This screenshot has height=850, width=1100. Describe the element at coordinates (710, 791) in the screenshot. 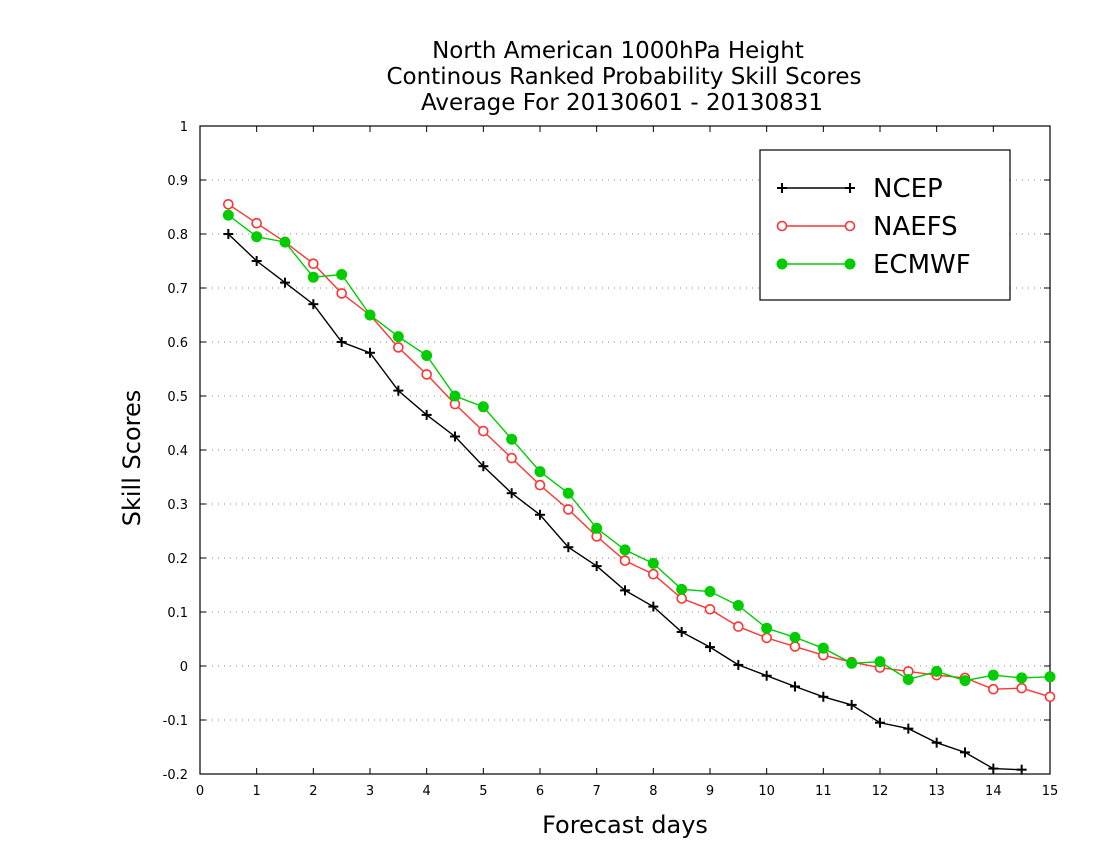

I see `x-tick-label: 9` at that location.